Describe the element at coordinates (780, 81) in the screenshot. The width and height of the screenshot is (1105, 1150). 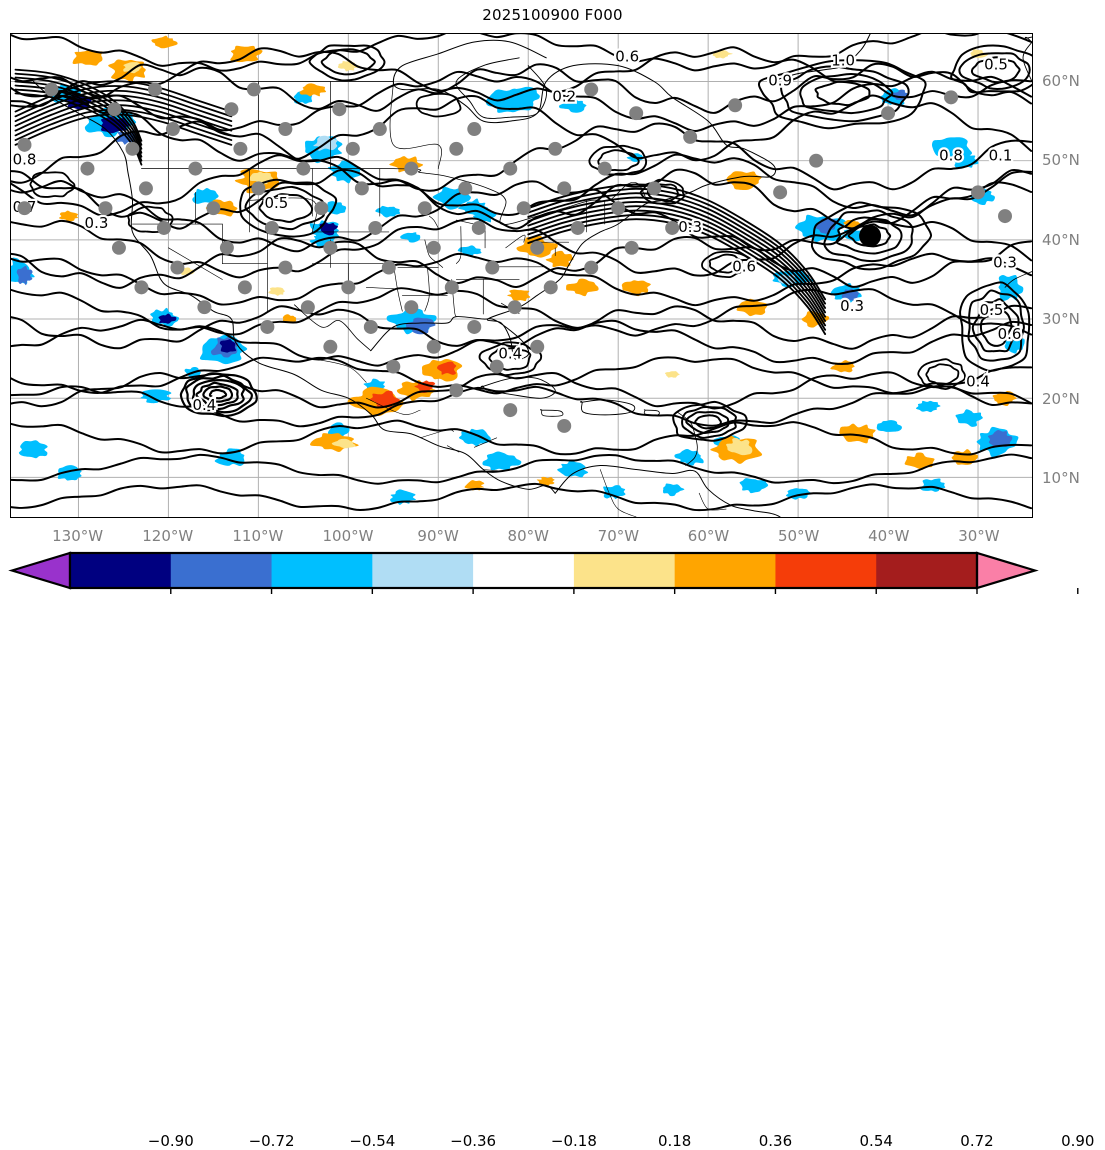
I see `contour-label: 0.9` at that location.